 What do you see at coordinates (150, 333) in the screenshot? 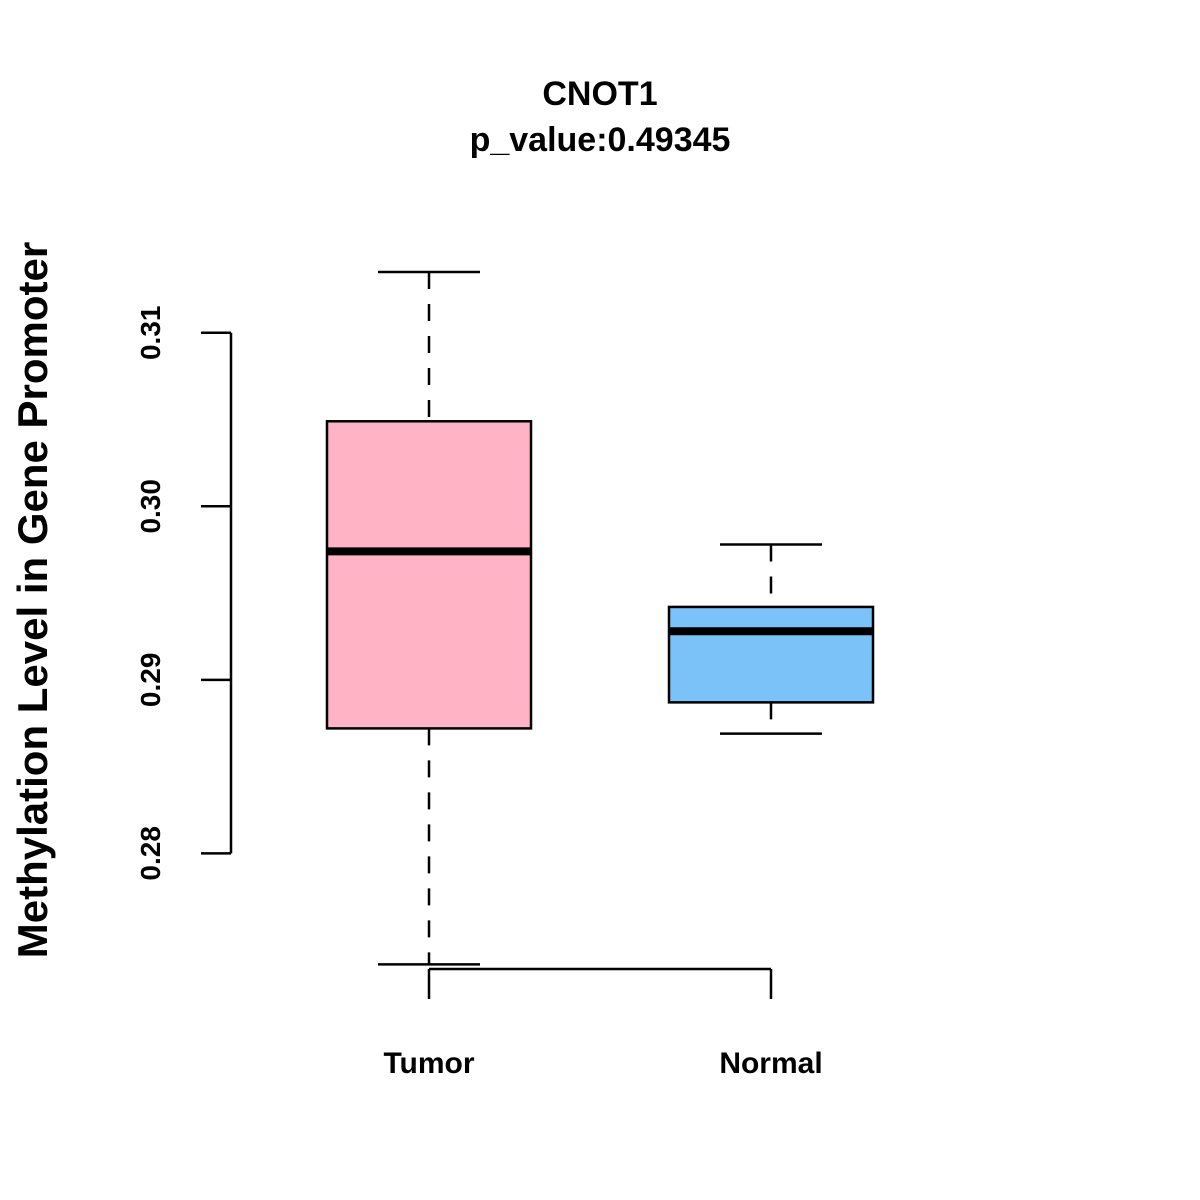
I see `y-tick-label: 0.31` at bounding box center [150, 333].